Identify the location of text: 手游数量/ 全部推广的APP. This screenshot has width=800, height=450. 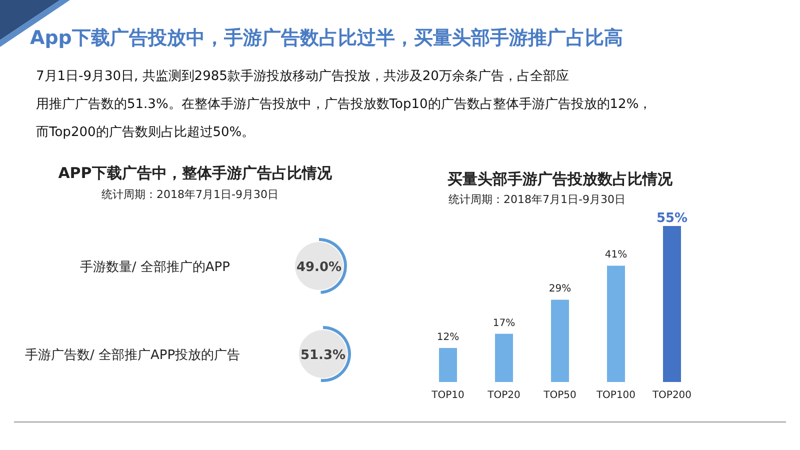
(155, 267).